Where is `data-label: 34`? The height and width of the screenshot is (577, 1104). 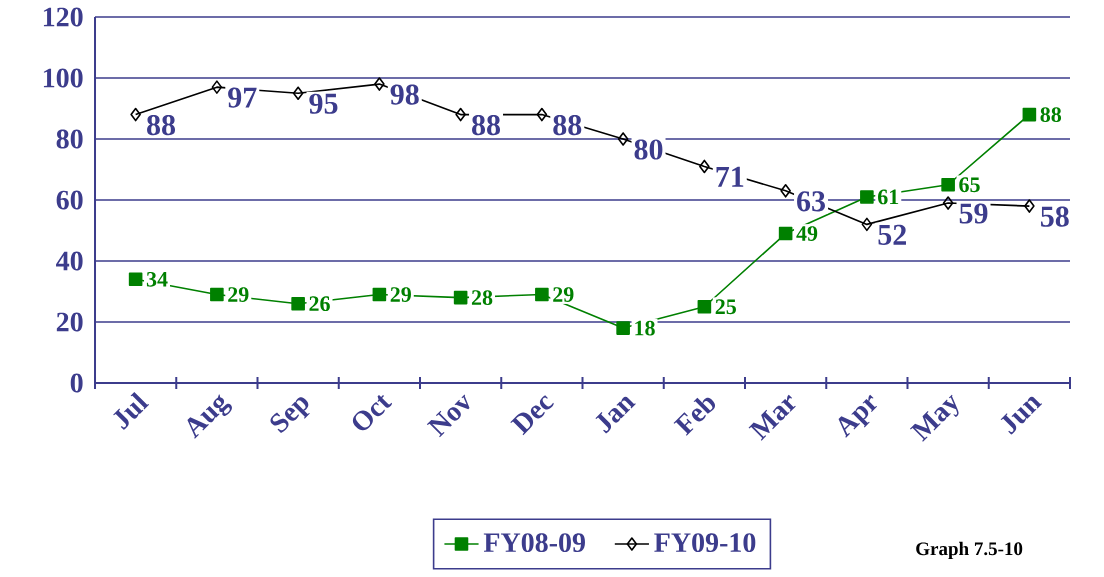
data-label: 34 is located at coordinates (157, 279).